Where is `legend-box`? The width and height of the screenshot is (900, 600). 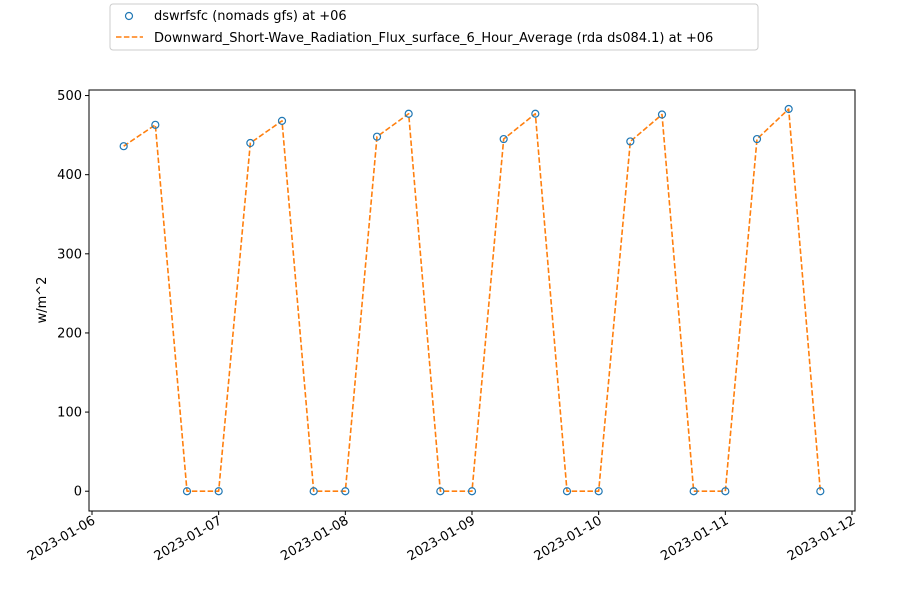
legend-box is located at coordinates (434, 27).